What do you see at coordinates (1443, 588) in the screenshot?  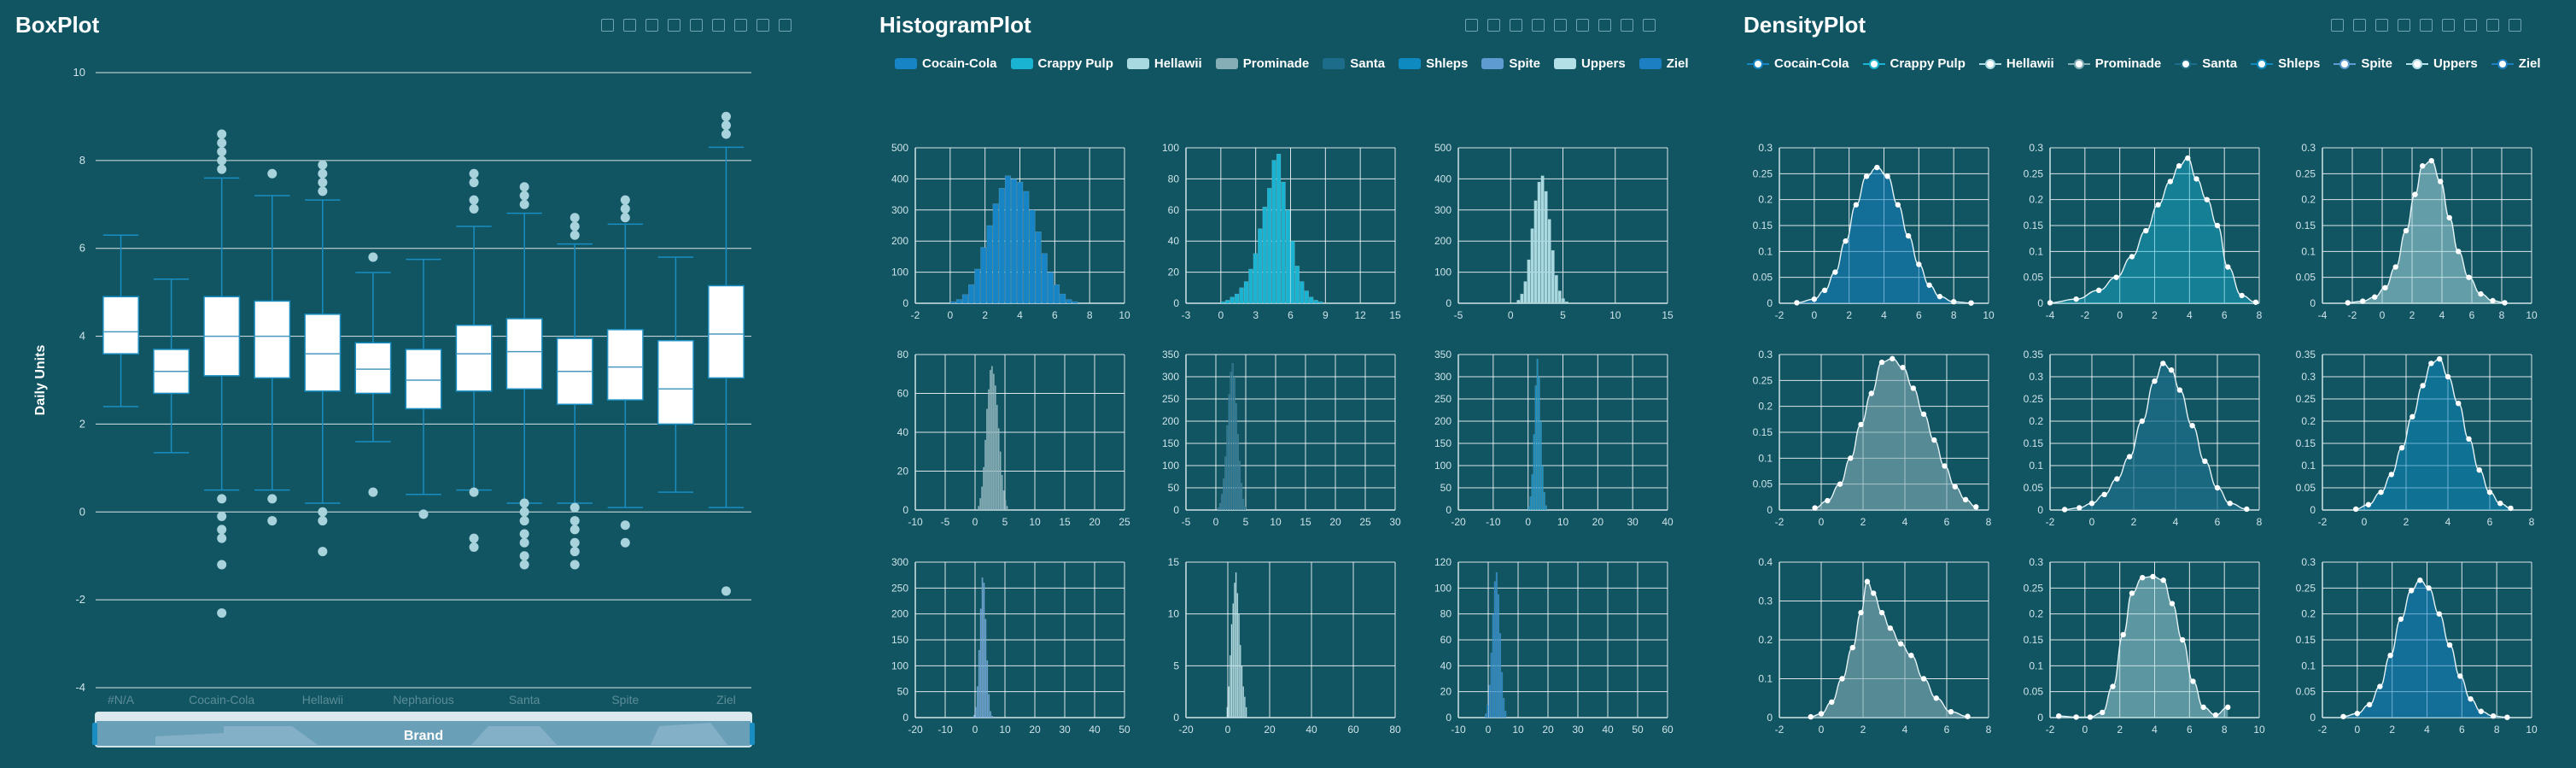 I see `y-tick-label: 100` at bounding box center [1443, 588].